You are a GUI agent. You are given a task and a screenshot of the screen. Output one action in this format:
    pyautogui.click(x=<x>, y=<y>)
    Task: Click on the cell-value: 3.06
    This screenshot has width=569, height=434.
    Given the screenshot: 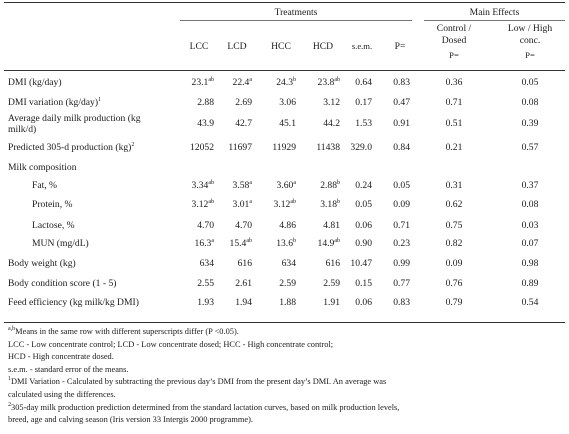 What is the action you would take?
    pyautogui.click(x=287, y=102)
    